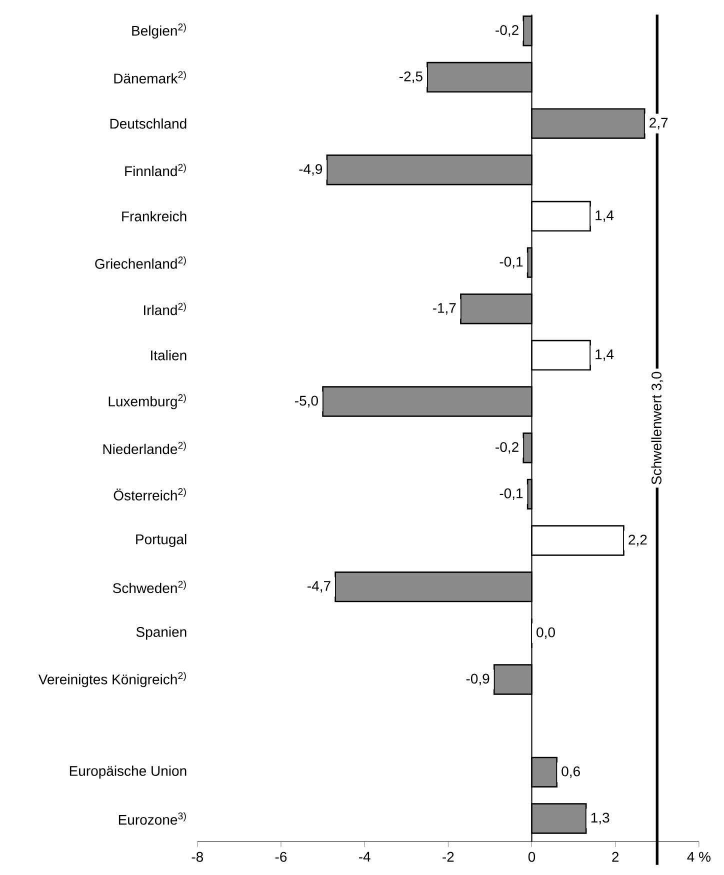 The height and width of the screenshot is (875, 724). Describe the element at coordinates (150, 77) in the screenshot. I see `y-tick-label: Dänemark$^{2)}$` at that location.